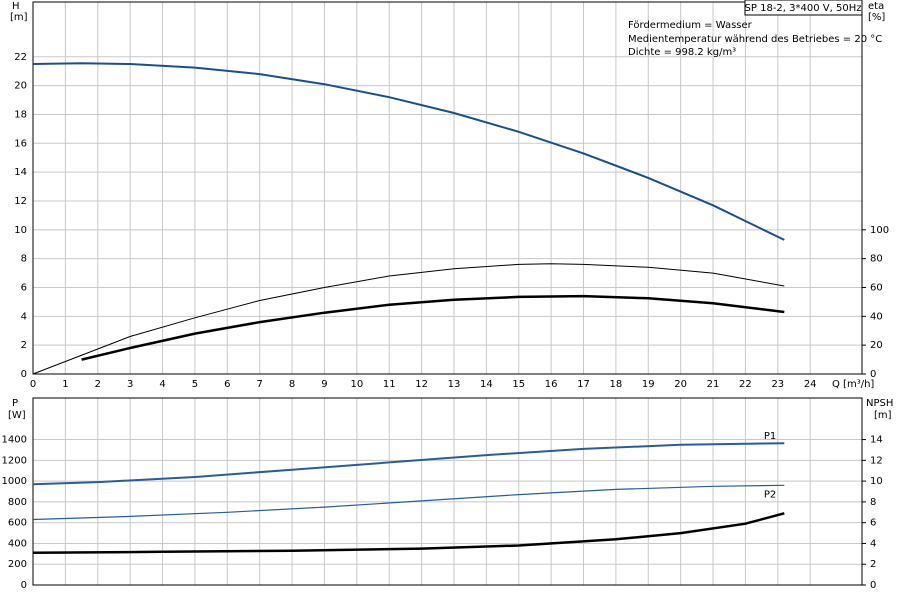  Describe the element at coordinates (873, 523) in the screenshot. I see `y2-tick-label: 6` at that location.